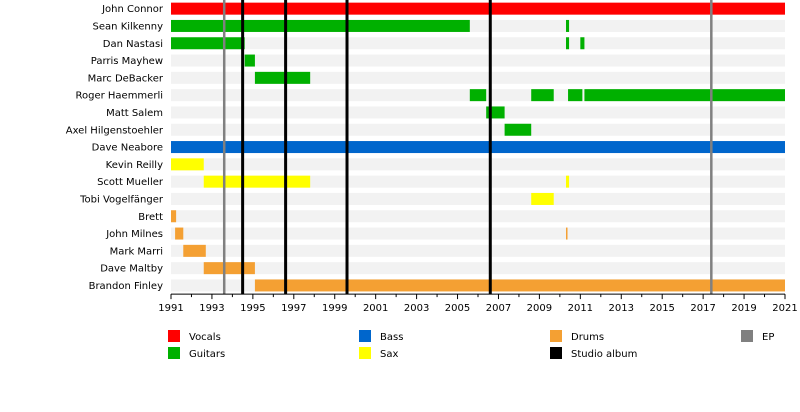 This screenshot has height=412, width=800. What do you see at coordinates (115, 130) in the screenshot?
I see `member-label: Axel Hilgenstoehler` at bounding box center [115, 130].